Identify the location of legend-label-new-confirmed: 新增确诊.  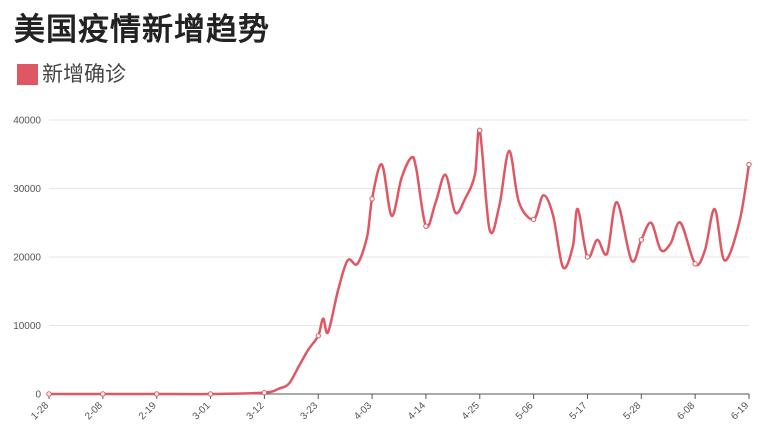
(84, 74).